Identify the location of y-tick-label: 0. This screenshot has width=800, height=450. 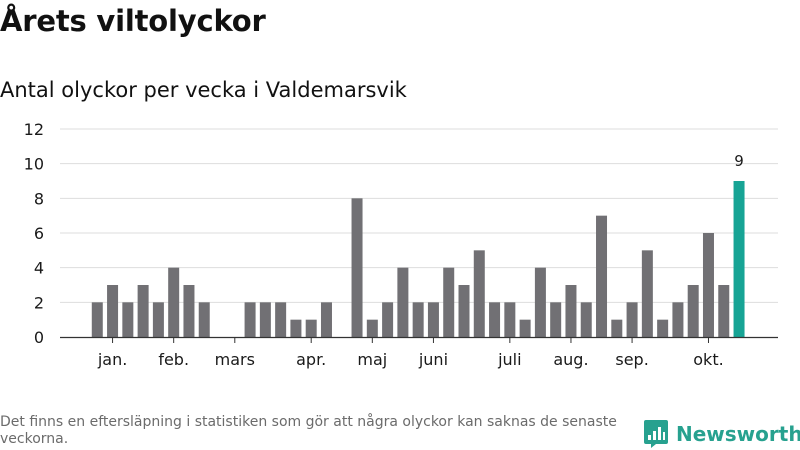
(39, 337).